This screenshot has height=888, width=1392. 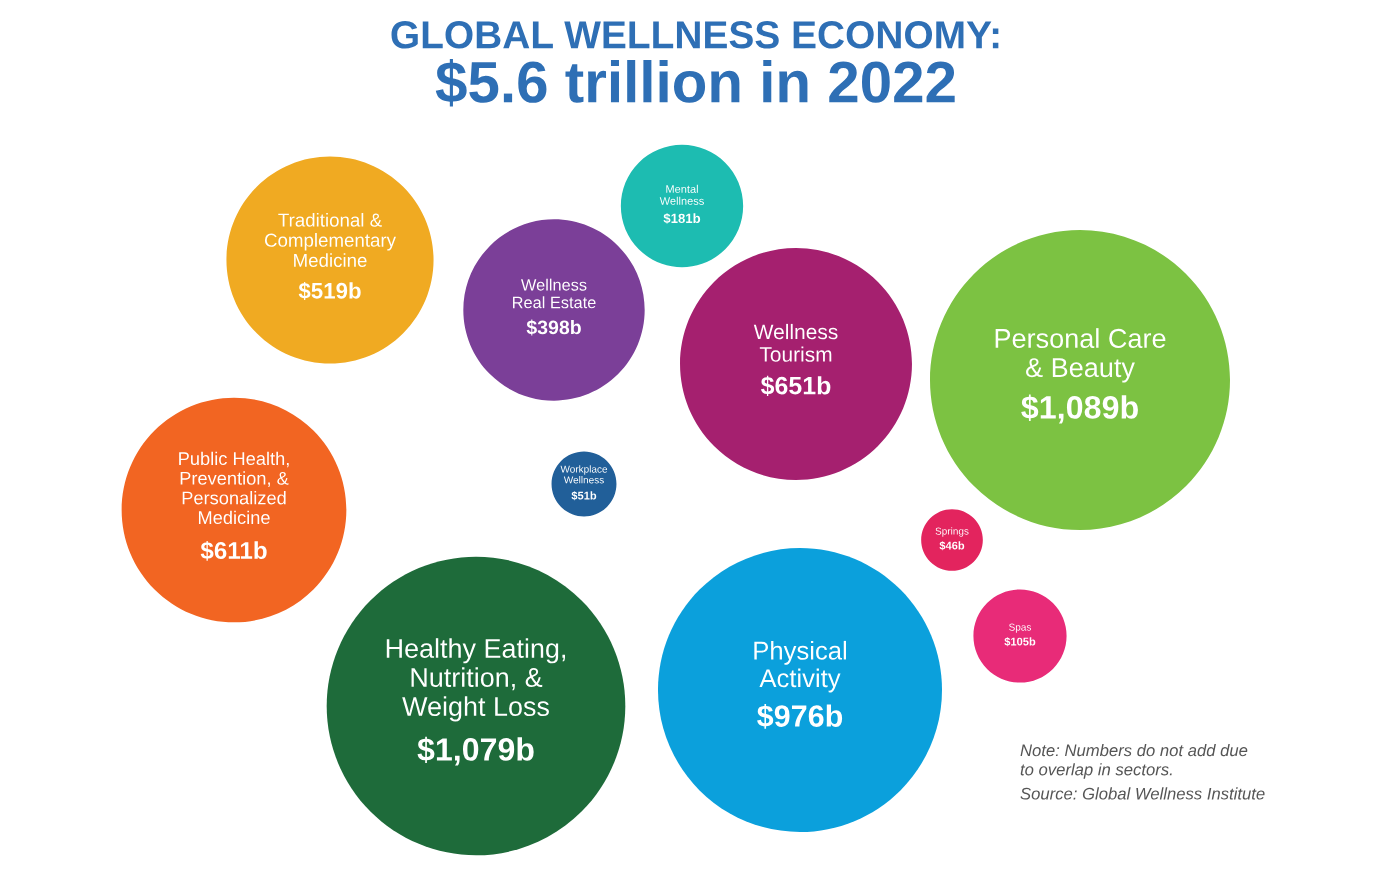 I want to click on data-label: $519b, so click(x=329, y=291).